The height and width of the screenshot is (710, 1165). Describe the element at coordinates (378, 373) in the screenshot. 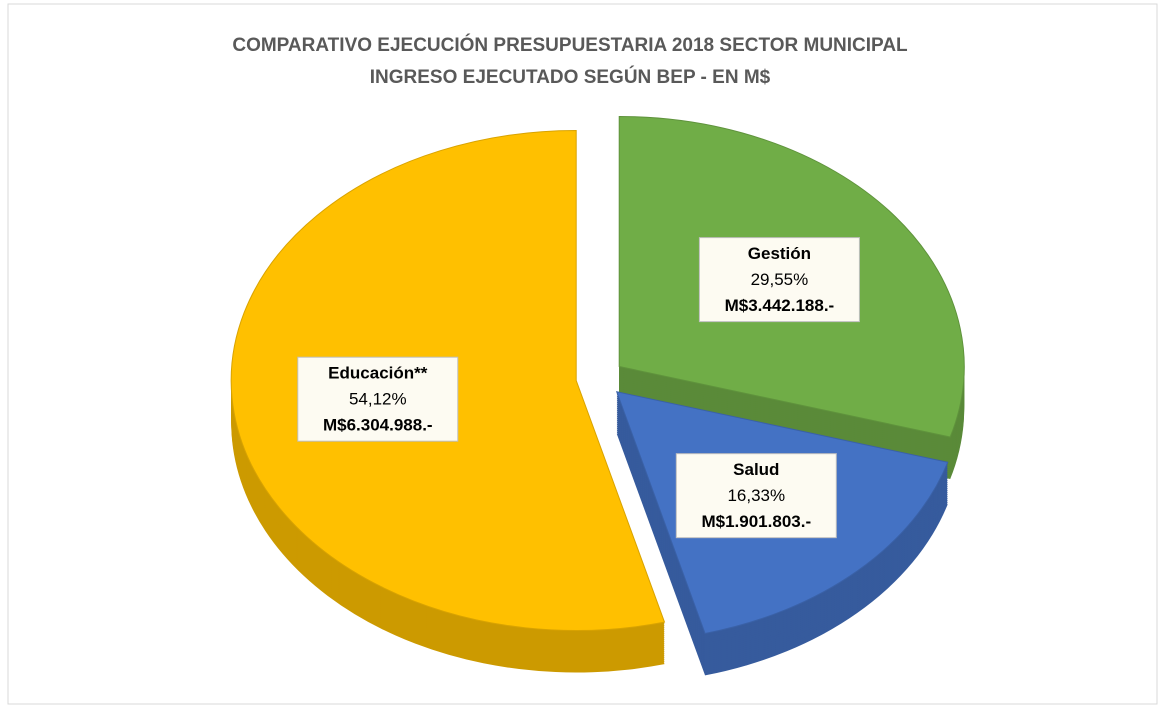

I see `data-label-category: Educación**` at that location.